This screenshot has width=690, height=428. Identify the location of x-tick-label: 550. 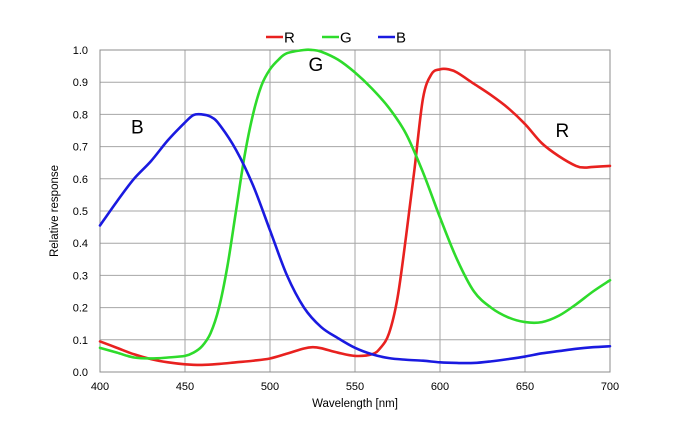
(355, 387).